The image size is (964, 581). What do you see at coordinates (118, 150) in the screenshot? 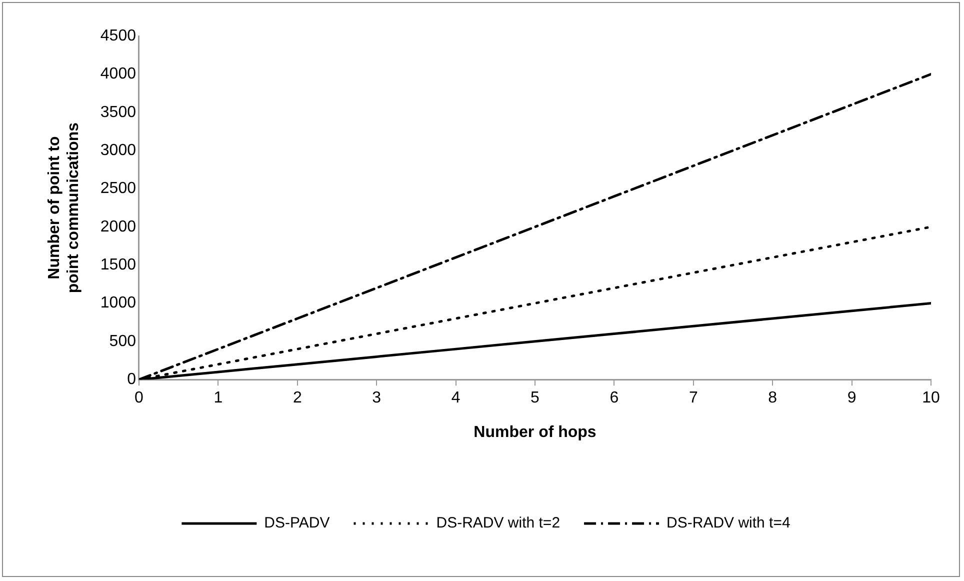
I see `y-tick-label: 3000` at bounding box center [118, 150].